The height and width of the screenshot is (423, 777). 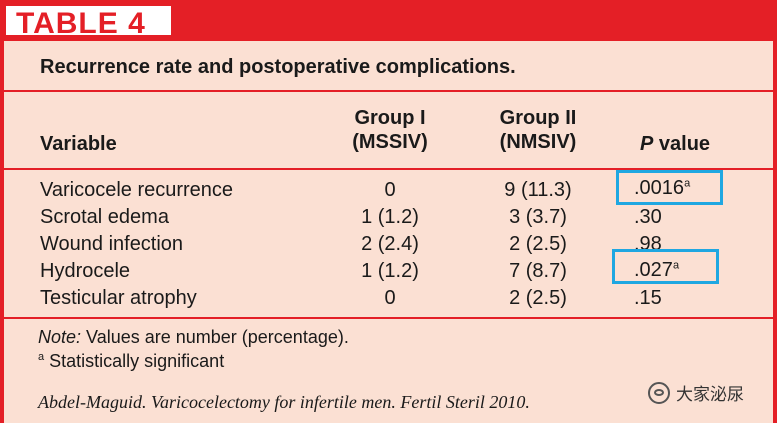 I want to click on header-p-italic: P, so click(x=647, y=144).